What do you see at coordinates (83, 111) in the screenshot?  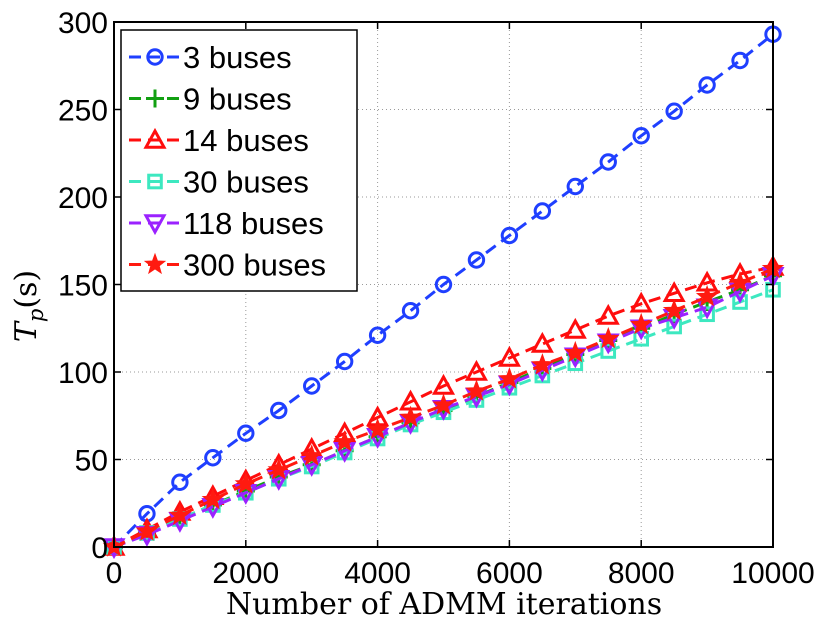 I see `y-tick-label: 250` at bounding box center [83, 111].